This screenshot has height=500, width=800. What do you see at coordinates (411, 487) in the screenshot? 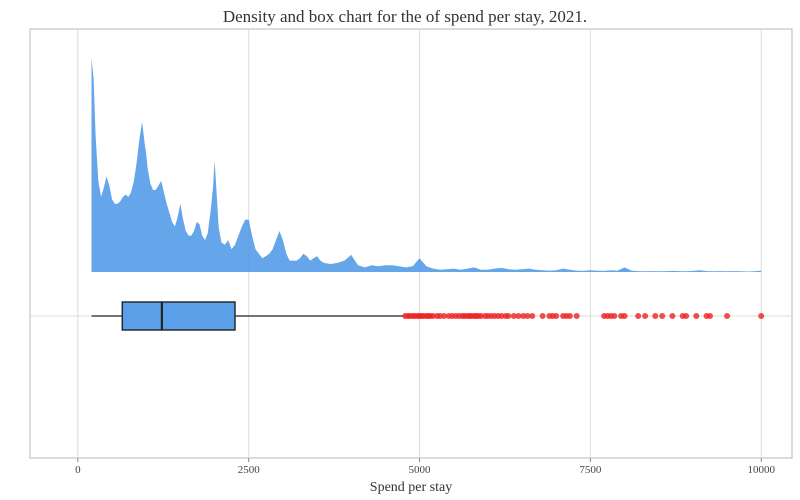
I see `x-axis-label: Spend per stay` at bounding box center [411, 487].